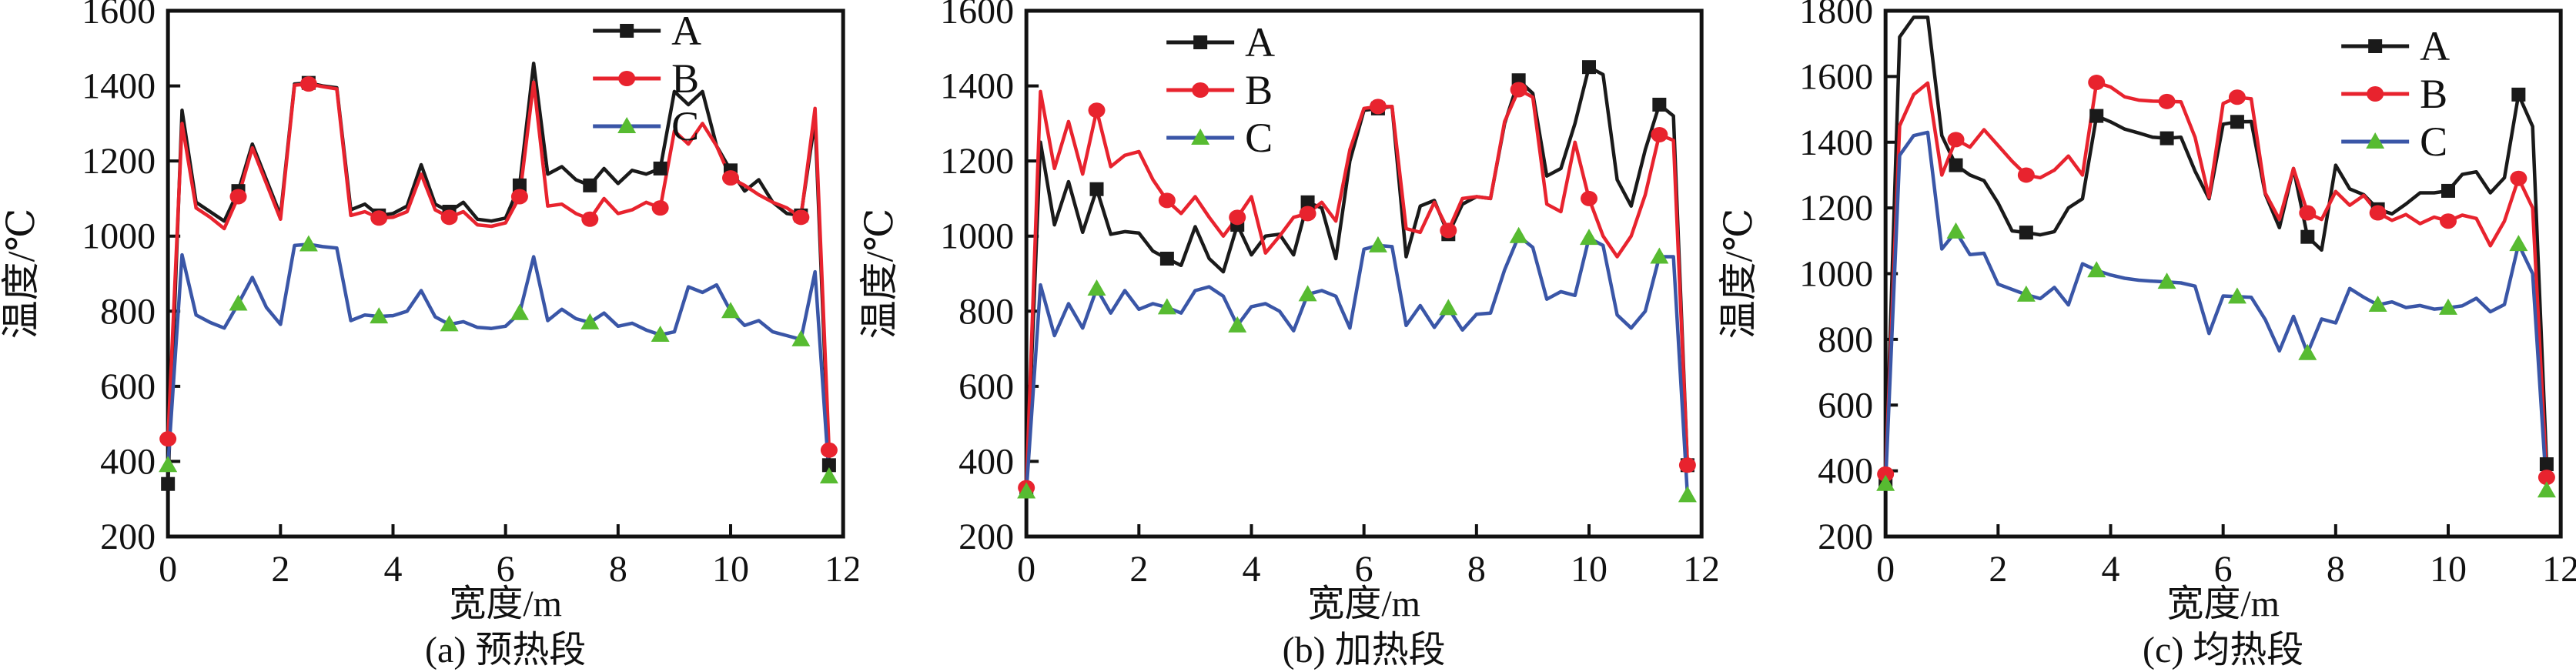 The height and width of the screenshot is (672, 2576). Describe the element at coordinates (2433, 94) in the screenshot. I see `legend-B-label: B` at that location.